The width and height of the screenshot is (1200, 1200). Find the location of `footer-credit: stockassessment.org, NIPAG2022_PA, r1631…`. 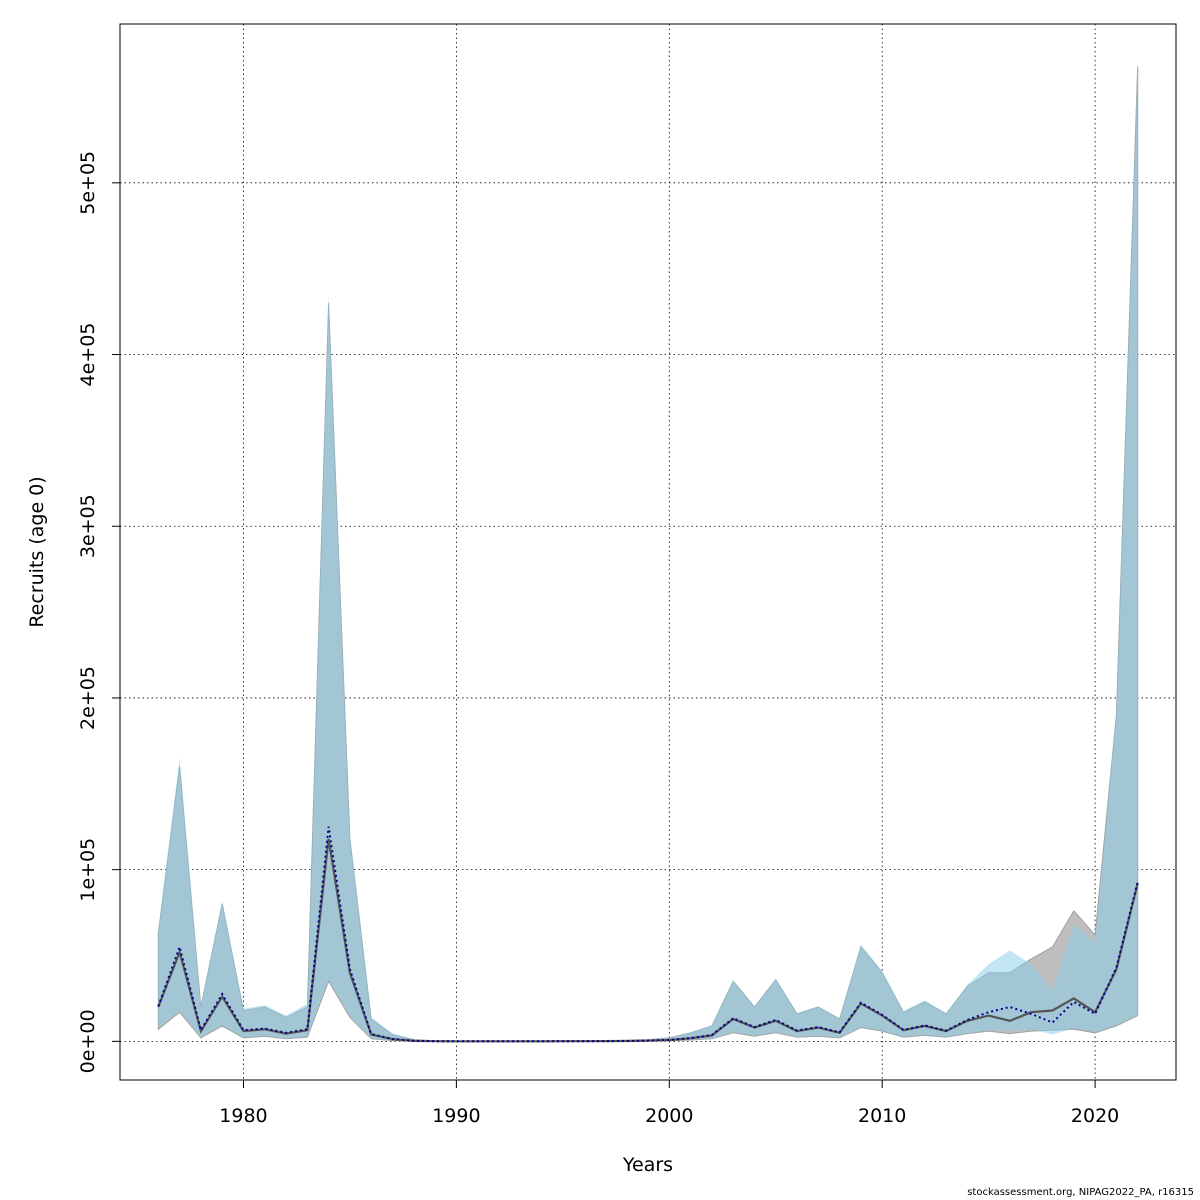

footer-credit: stockassessment.org, NIPAG2022_PA, r1631… is located at coordinates (1080, 1192).